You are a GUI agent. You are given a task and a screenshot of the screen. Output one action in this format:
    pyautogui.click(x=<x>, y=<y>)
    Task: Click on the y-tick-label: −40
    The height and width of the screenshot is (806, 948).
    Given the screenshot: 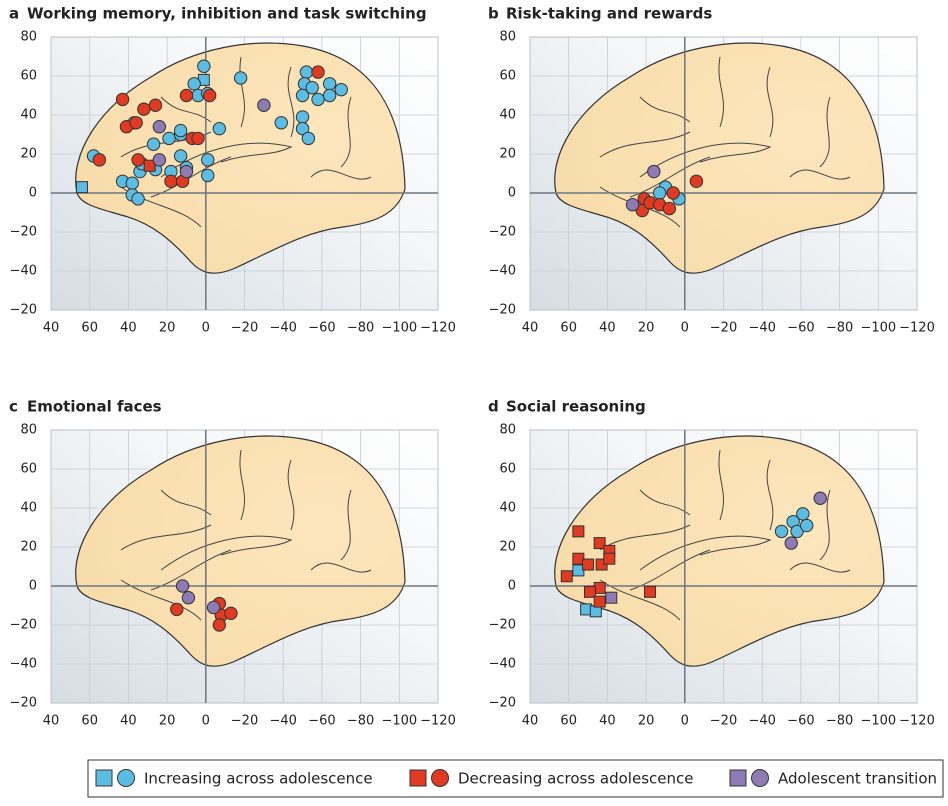 What is the action you would take?
    pyautogui.click(x=502, y=664)
    